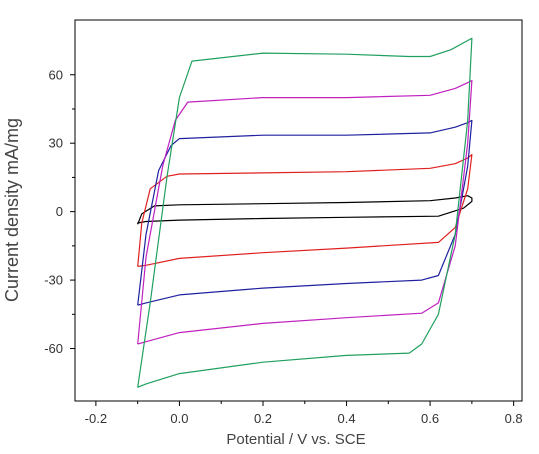  I want to click on y-tick-label: -60, so click(53, 348).